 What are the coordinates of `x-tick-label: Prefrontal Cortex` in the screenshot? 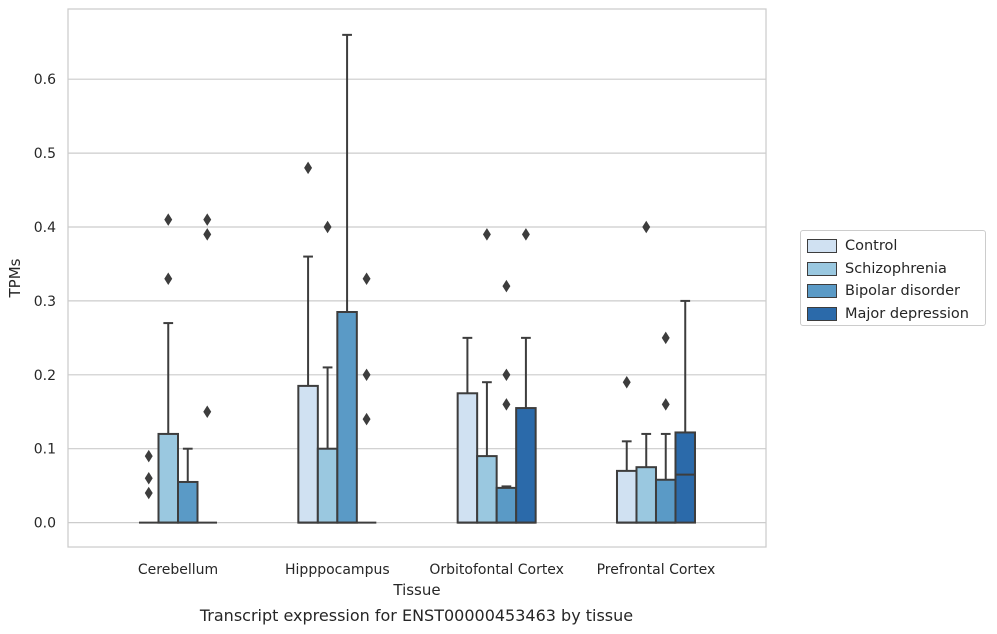 It's located at (656, 570).